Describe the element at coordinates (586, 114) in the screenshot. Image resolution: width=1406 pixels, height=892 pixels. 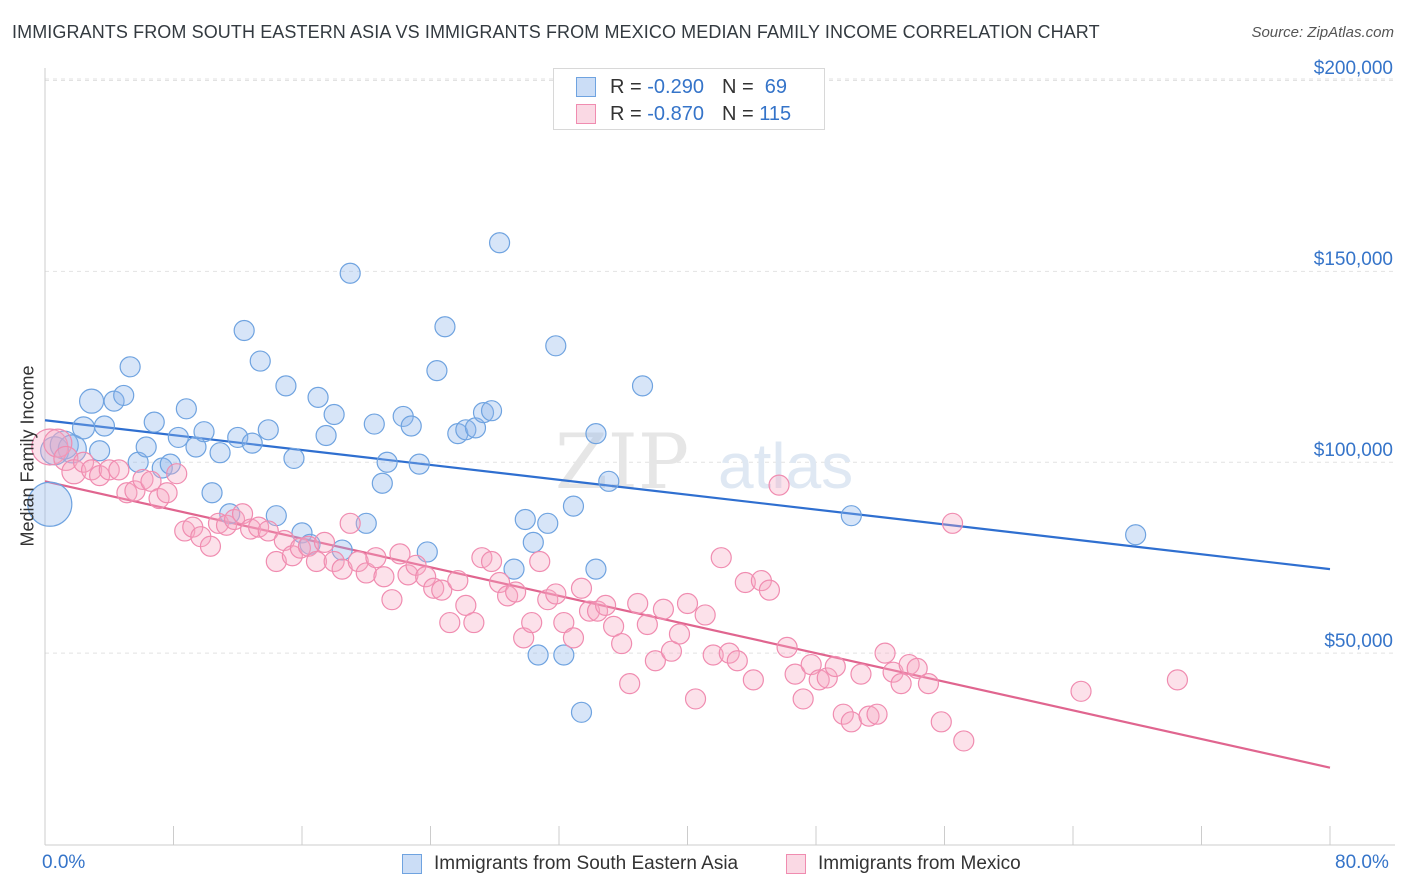
I see `legend-swatch-mexico` at that location.